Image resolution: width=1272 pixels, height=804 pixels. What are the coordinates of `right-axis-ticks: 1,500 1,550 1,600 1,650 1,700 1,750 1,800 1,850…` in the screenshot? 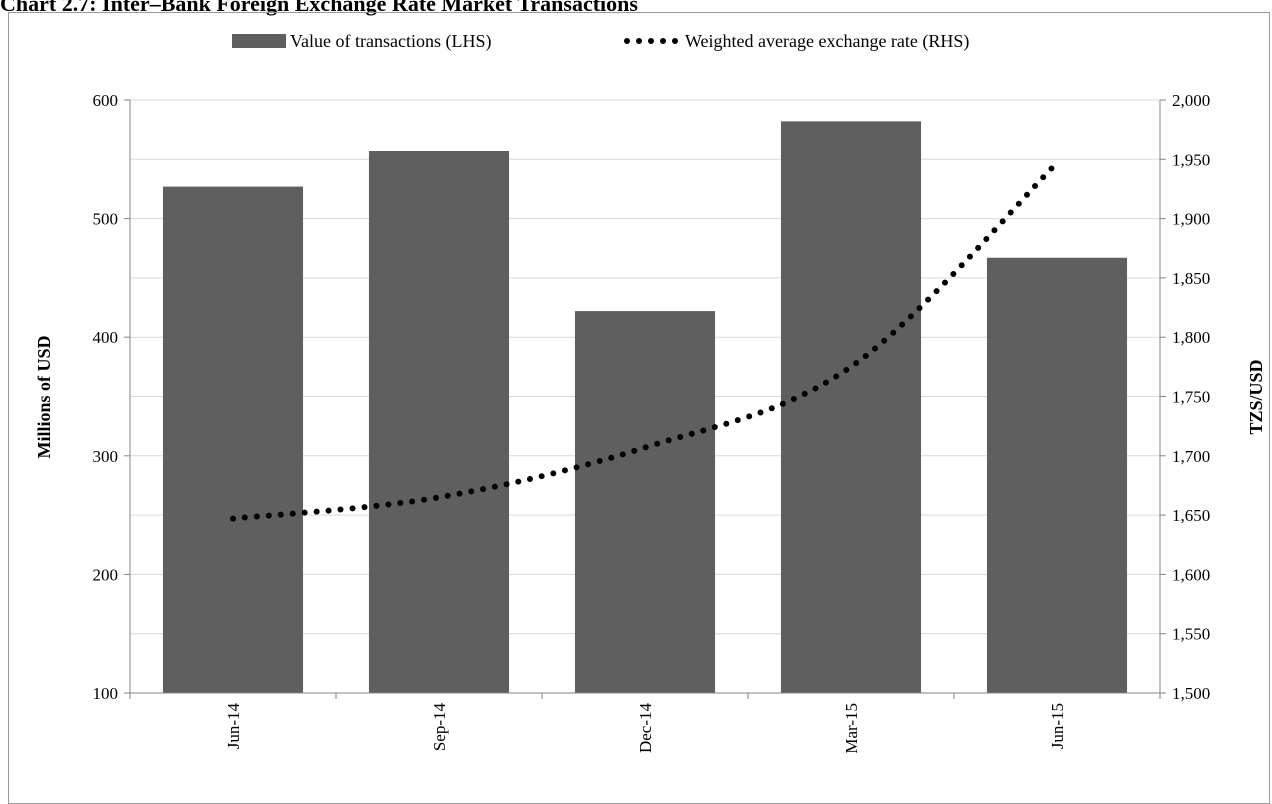 It's located at (1191, 397).